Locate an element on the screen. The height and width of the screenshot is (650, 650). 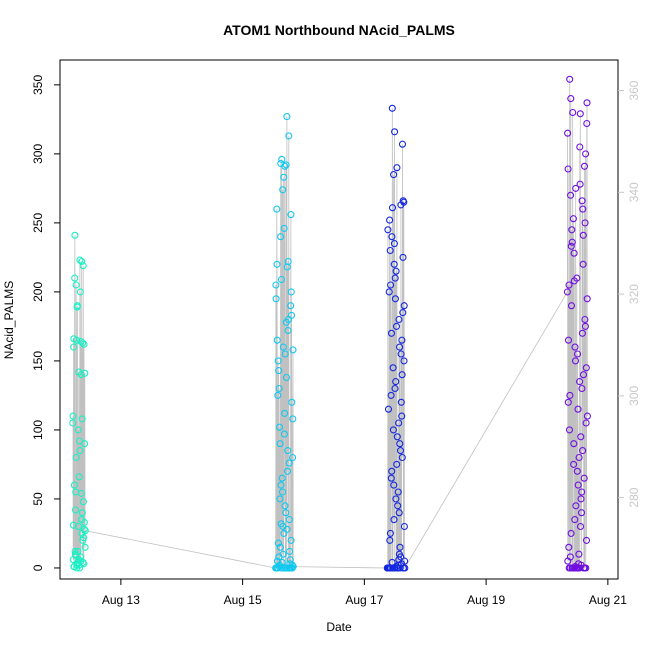
y-tick-label: 250 is located at coordinates (38, 223).